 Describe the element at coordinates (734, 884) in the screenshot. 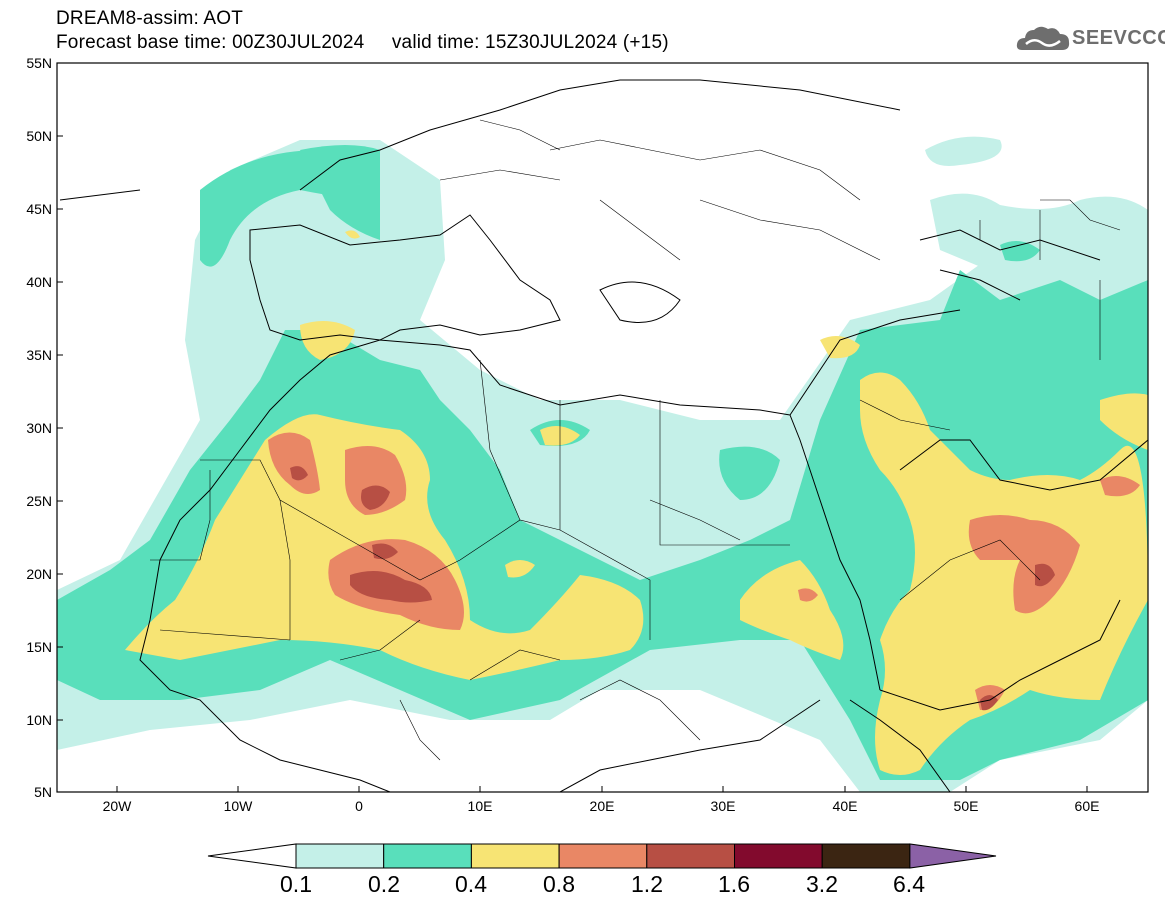

I see `colorbar-label: 1.6` at that location.